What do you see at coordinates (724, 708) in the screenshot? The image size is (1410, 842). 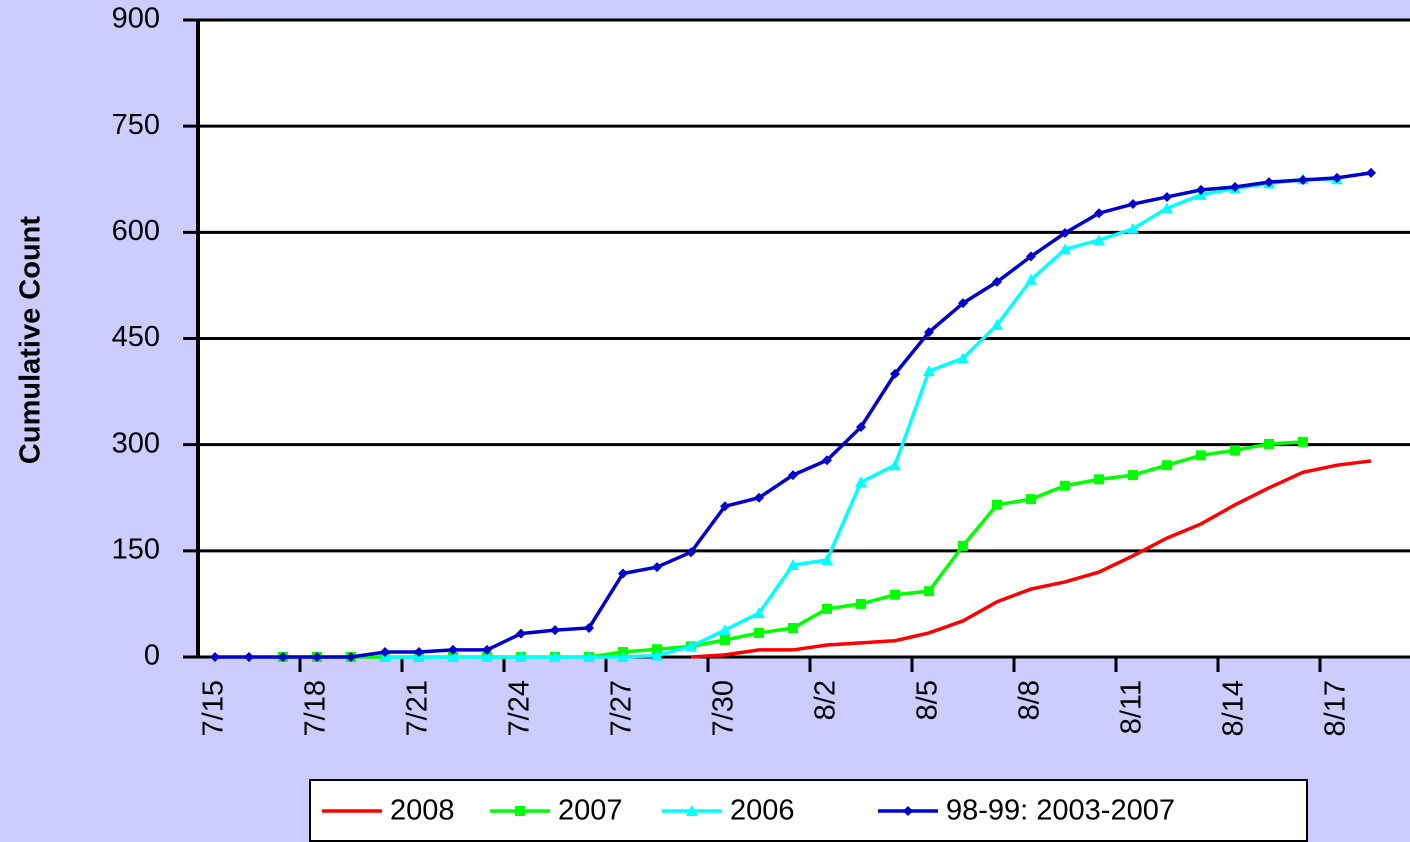 I see `x-tick-label: 7/30` at bounding box center [724, 708].